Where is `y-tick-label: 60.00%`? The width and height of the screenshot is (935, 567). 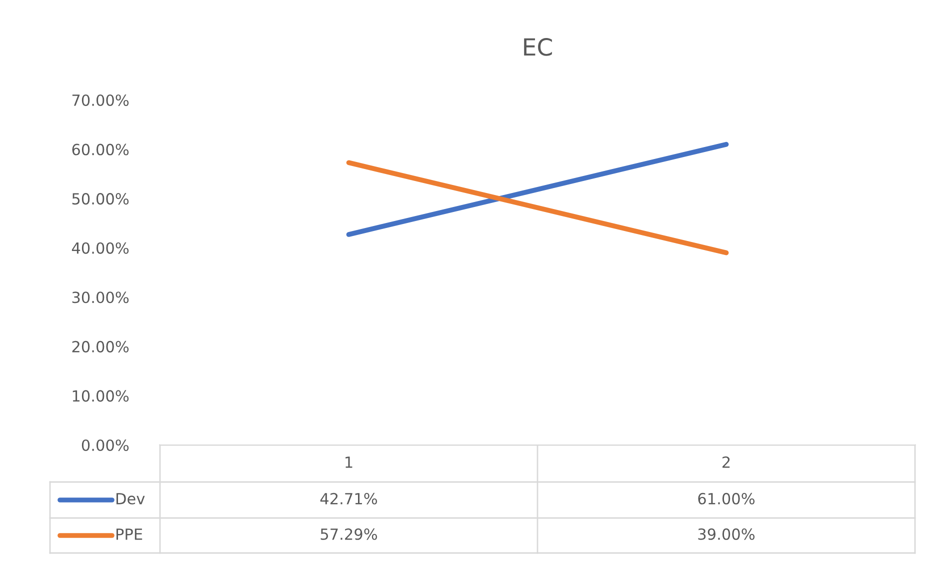
y-tick-label: 60.00% is located at coordinates (100, 150).